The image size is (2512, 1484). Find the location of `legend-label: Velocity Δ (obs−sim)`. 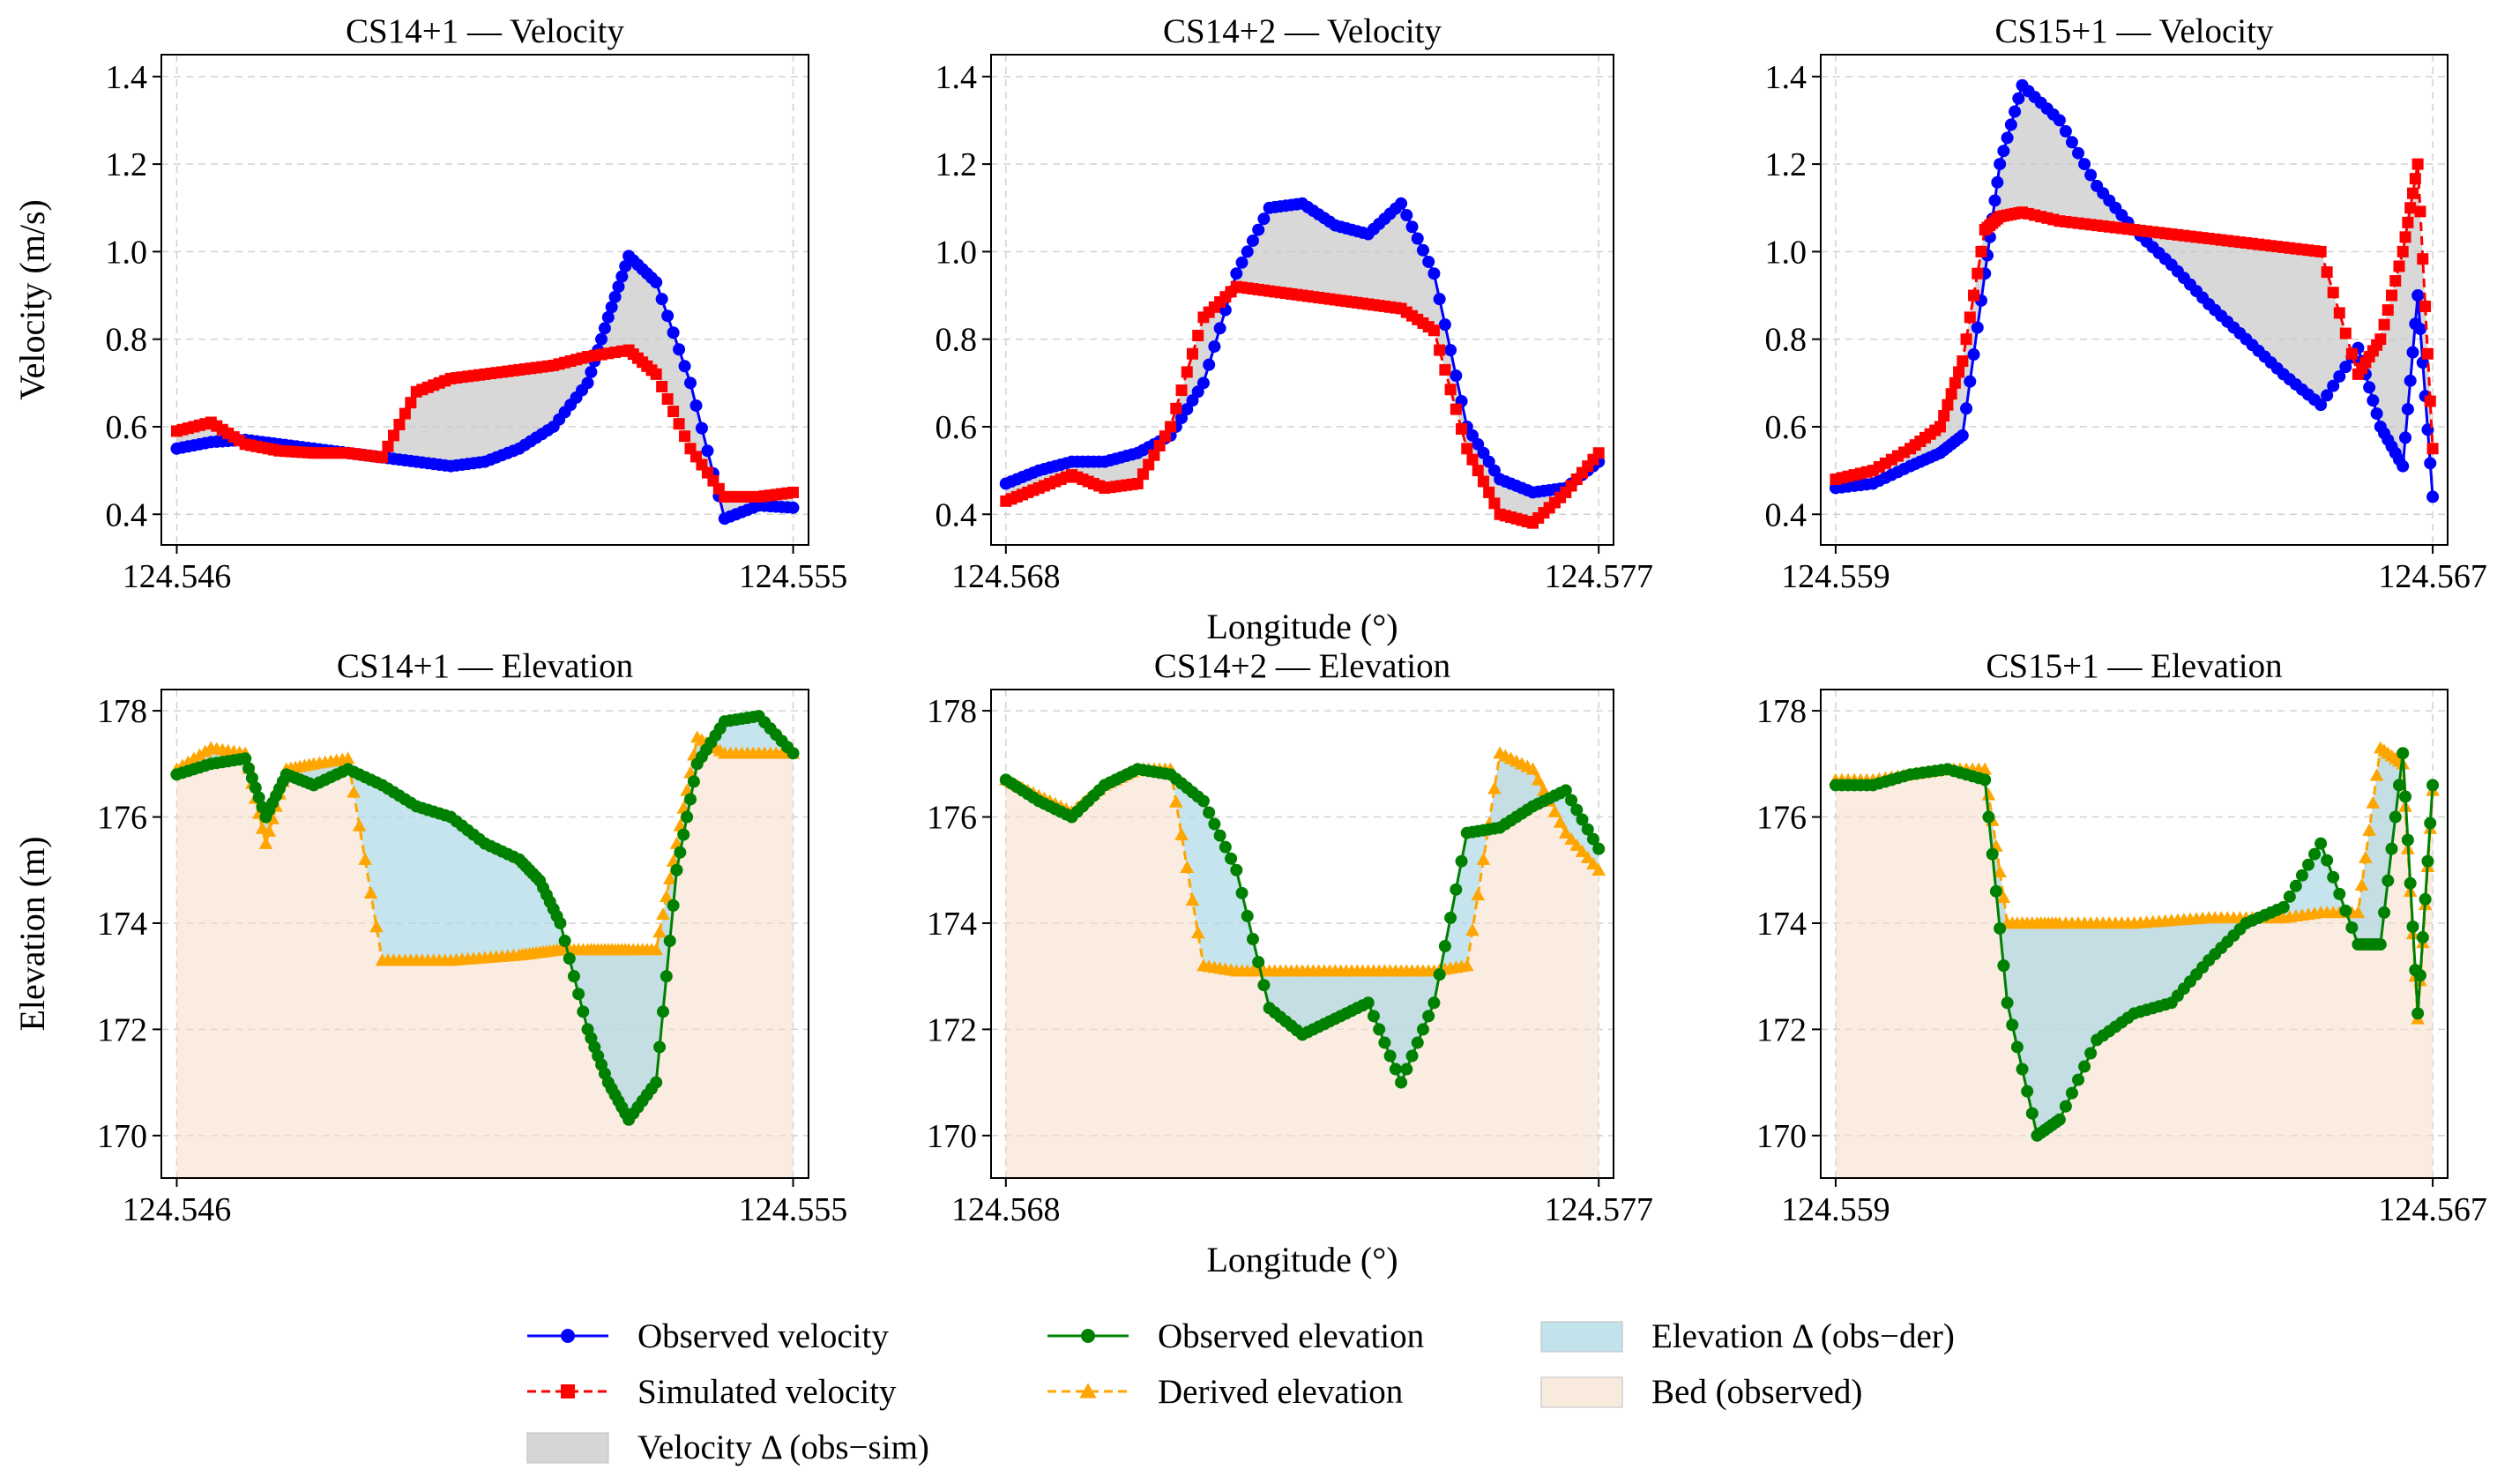

legend-label: Velocity Δ (obs−sim) is located at coordinates (783, 1447).